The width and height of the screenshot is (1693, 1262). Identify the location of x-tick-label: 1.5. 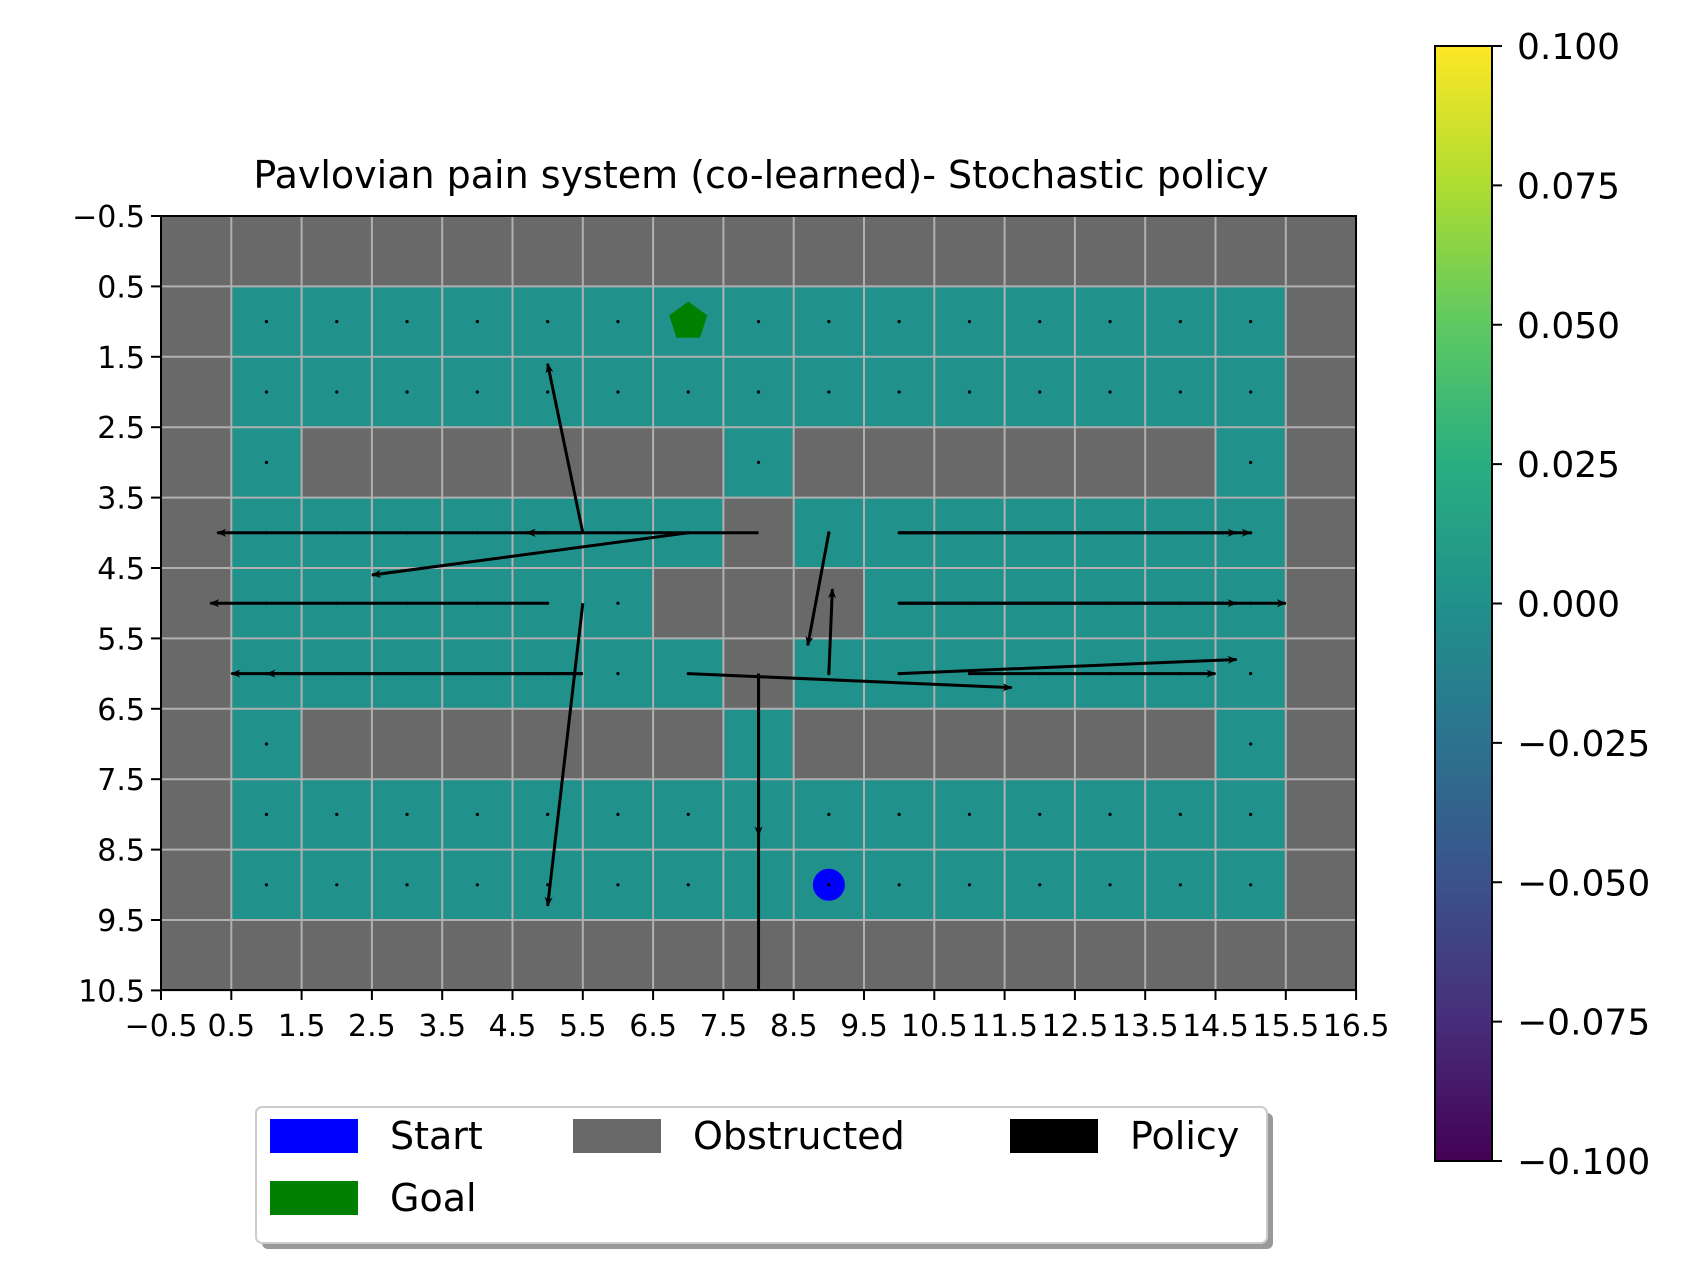
(302, 1026).